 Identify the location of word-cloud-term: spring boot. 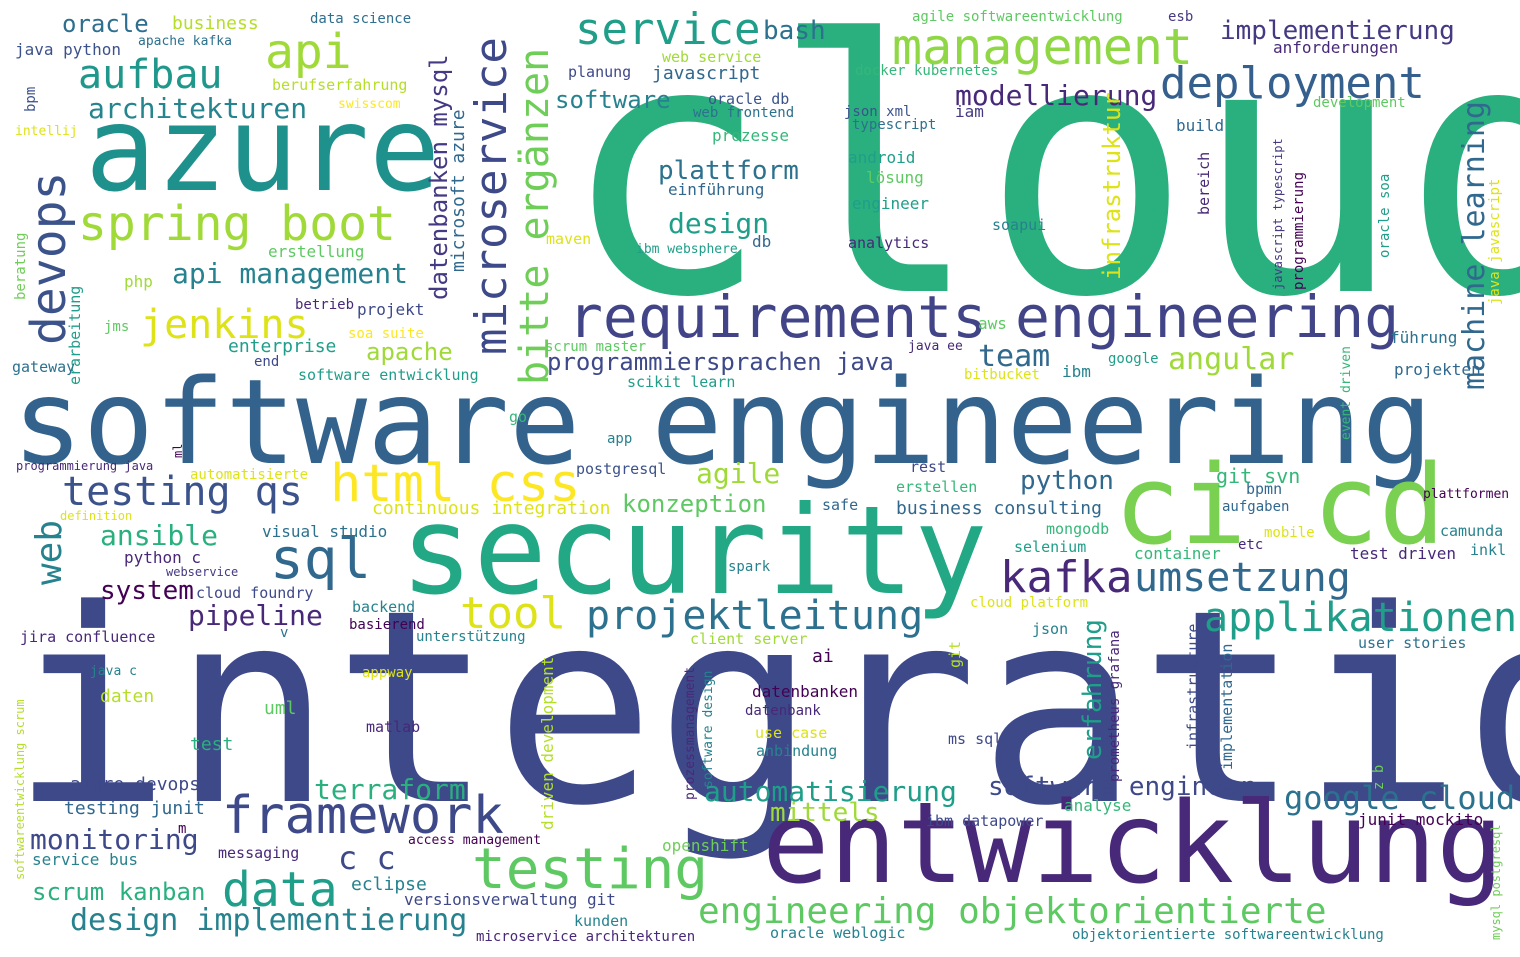
(237, 224).